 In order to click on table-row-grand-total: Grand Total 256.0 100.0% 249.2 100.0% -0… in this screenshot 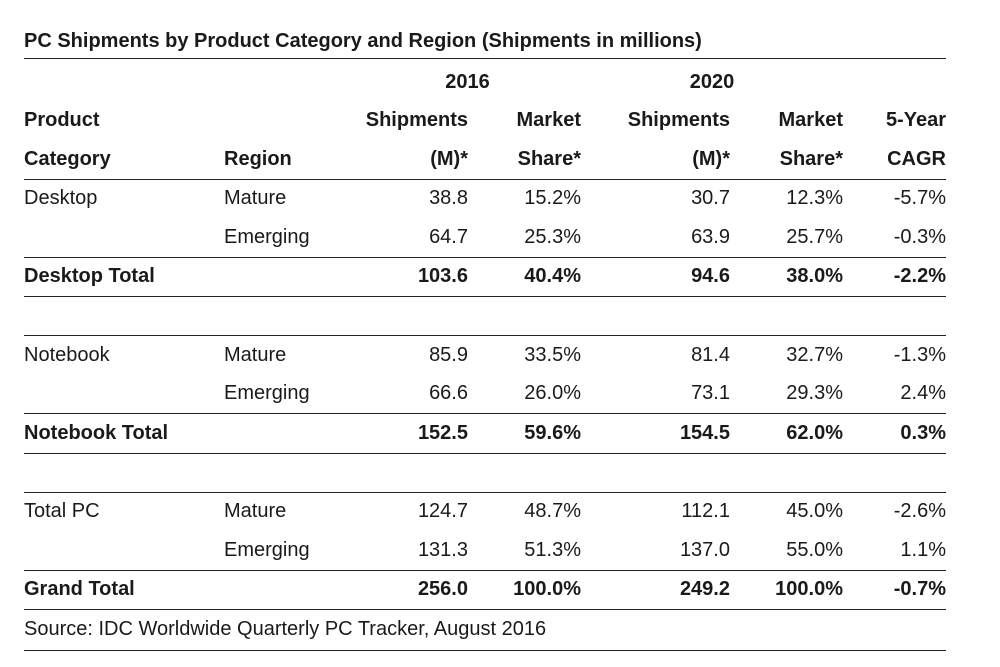, I will do `click(485, 589)`.